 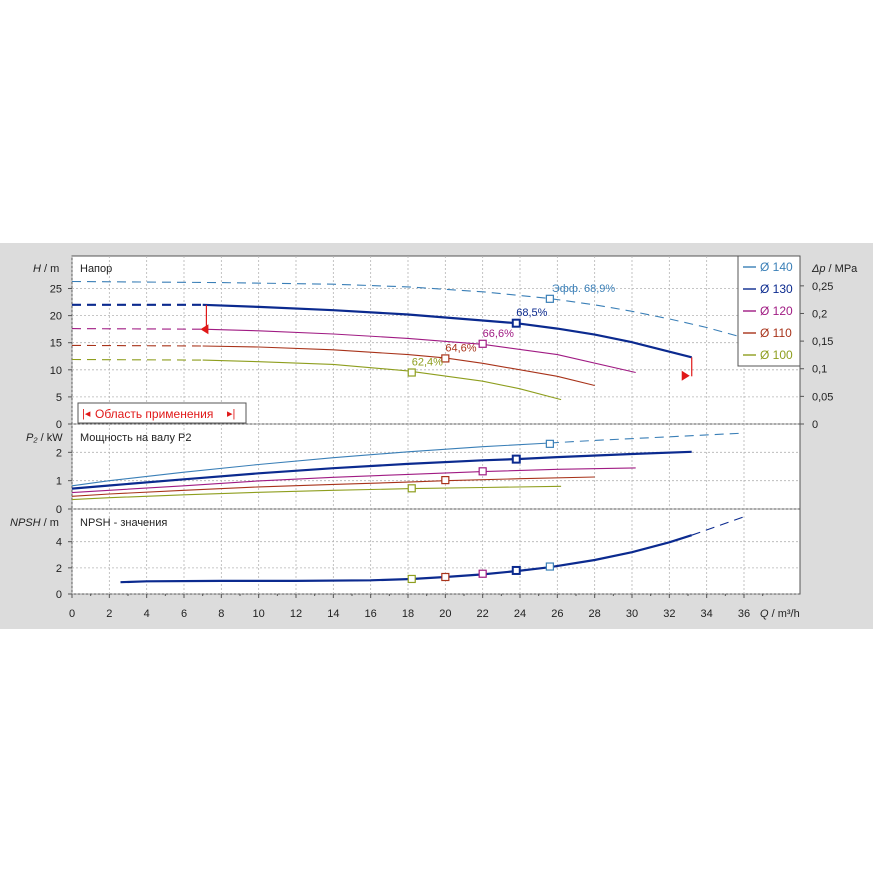 What do you see at coordinates (769, 311) in the screenshot?
I see `legend: Ø 140 Ø 130 Ø 120 Ø 110 Ø 100` at bounding box center [769, 311].